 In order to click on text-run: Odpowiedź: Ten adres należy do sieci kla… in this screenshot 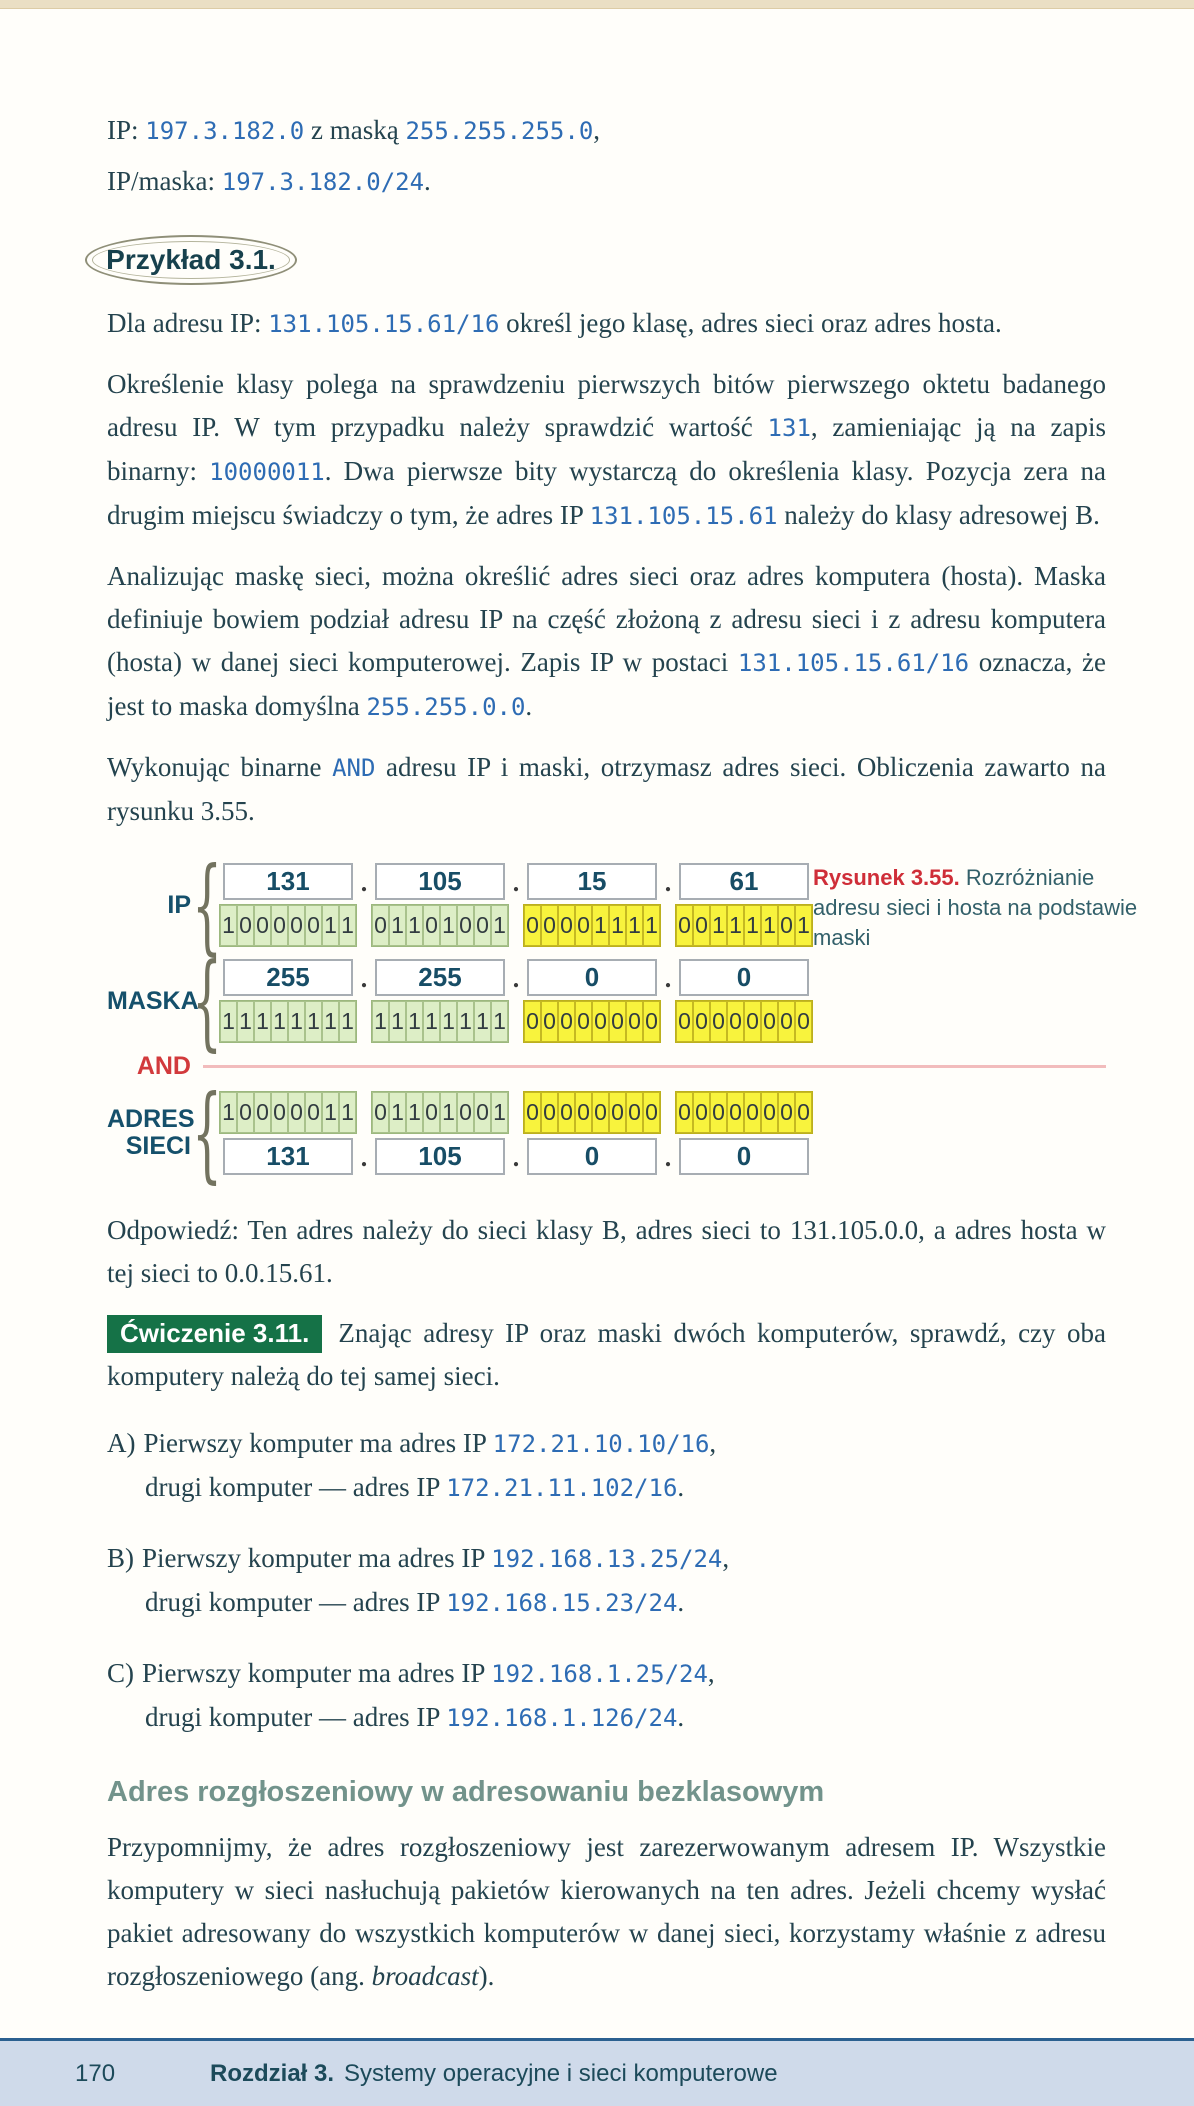, I will do `click(606, 1251)`.